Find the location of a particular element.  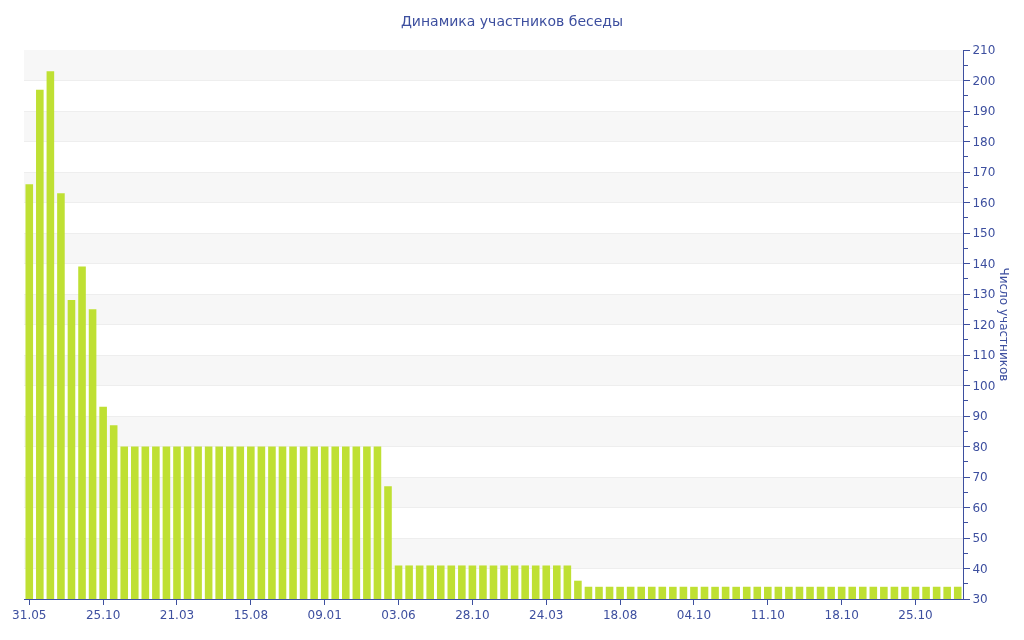

y-tick-label: 40 is located at coordinates (980, 568).